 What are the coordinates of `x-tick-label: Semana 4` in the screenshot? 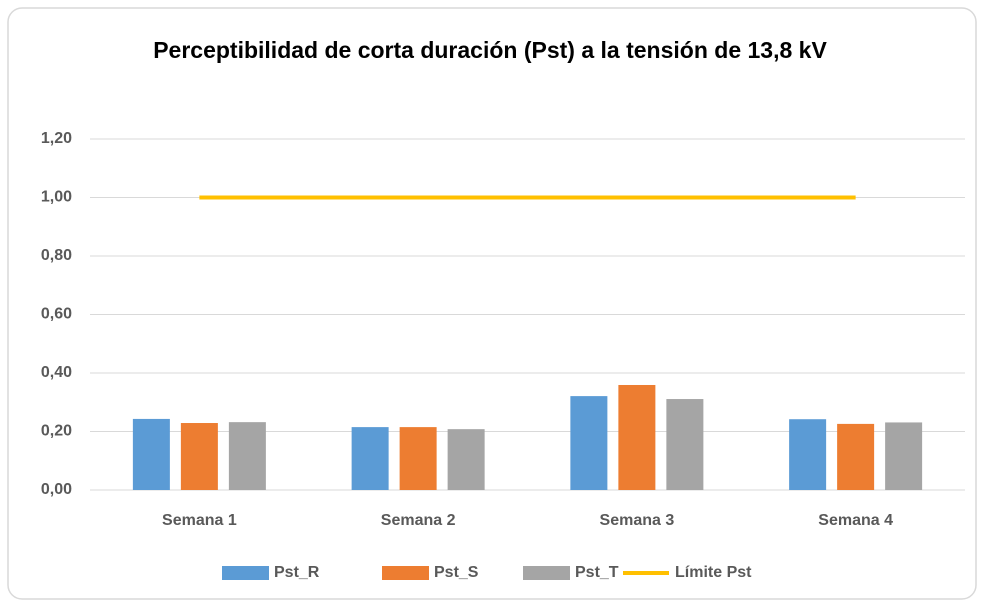 It's located at (855, 520).